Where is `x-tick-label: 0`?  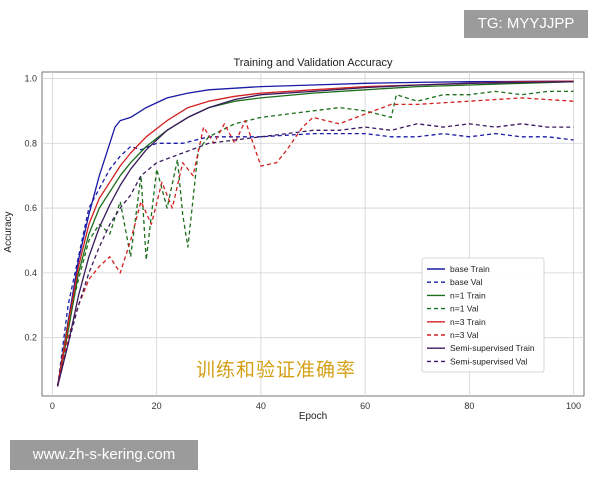
x-tick-label: 0 is located at coordinates (52, 406).